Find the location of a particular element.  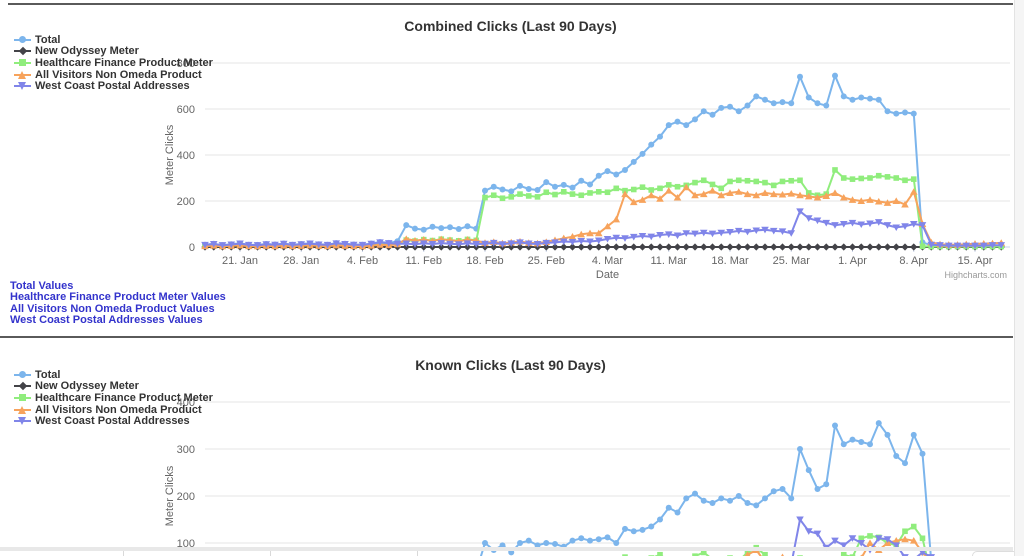

table-top-divider is located at coordinates (506, 549).